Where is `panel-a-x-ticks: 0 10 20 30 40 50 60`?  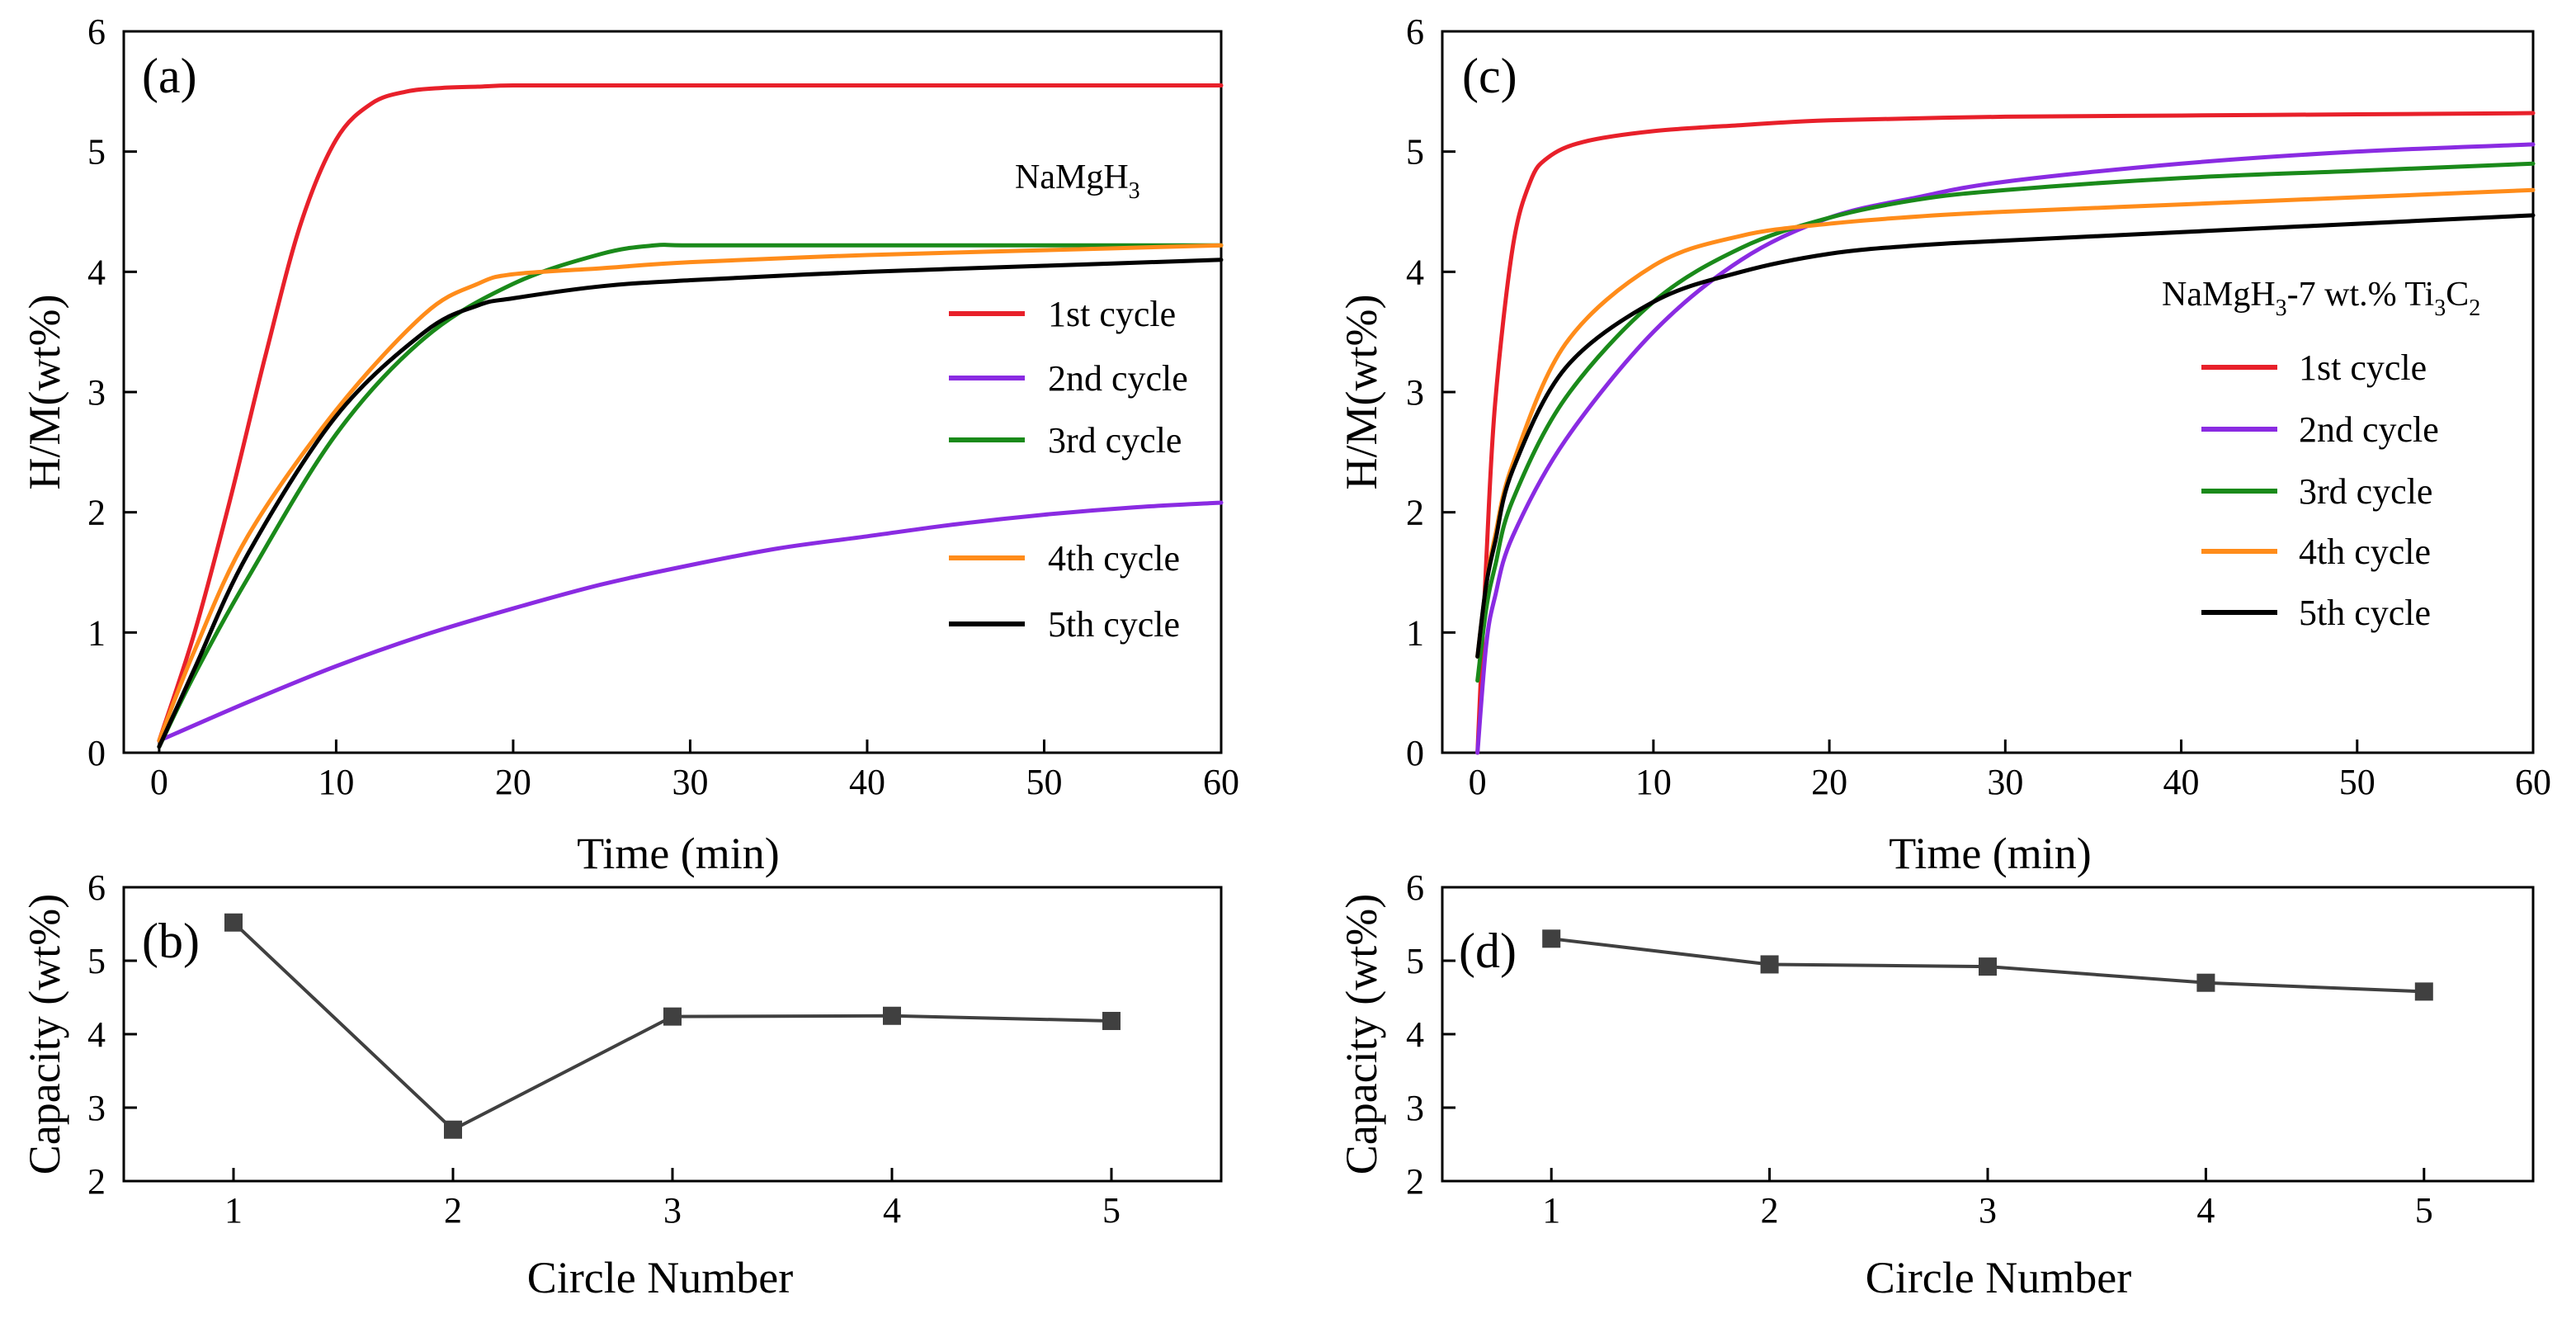 panel-a-x-ticks: 0 10 20 30 40 50 60 is located at coordinates (694, 771).